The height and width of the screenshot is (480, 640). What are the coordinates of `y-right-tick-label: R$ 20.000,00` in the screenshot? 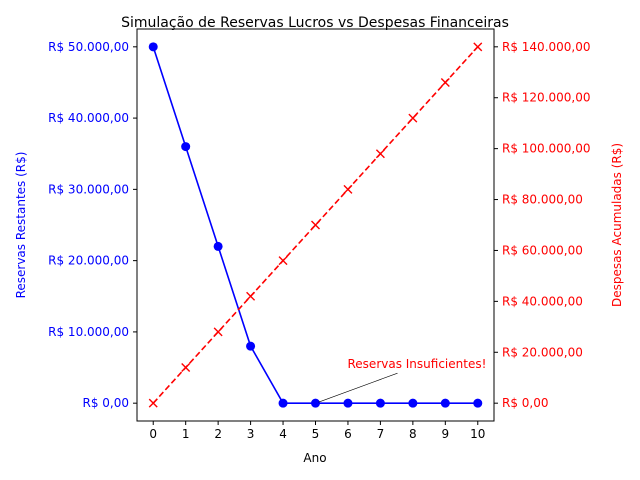 It's located at (542, 352).